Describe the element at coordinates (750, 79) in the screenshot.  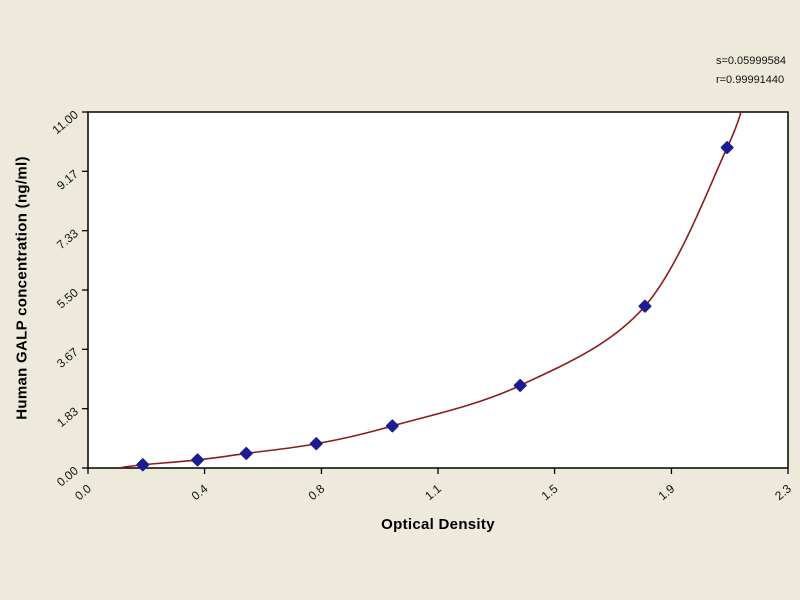
I see `r-value: r=0.99991440` at that location.